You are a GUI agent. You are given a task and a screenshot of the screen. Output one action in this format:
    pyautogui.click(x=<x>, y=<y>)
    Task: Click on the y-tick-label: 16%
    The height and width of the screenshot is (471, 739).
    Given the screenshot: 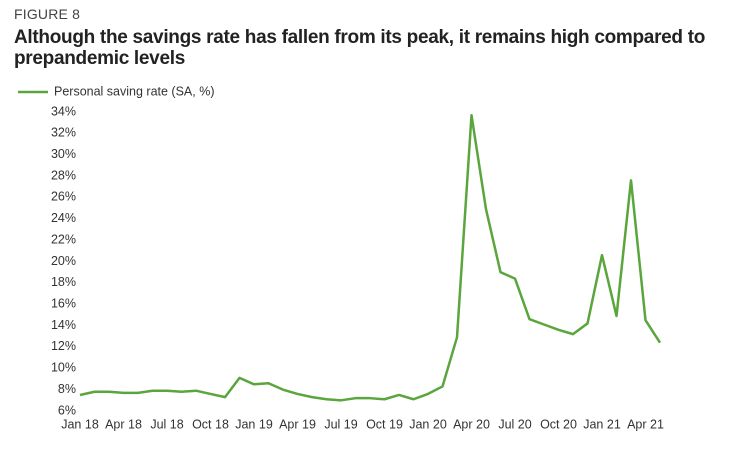 What is the action you would take?
    pyautogui.click(x=63, y=304)
    